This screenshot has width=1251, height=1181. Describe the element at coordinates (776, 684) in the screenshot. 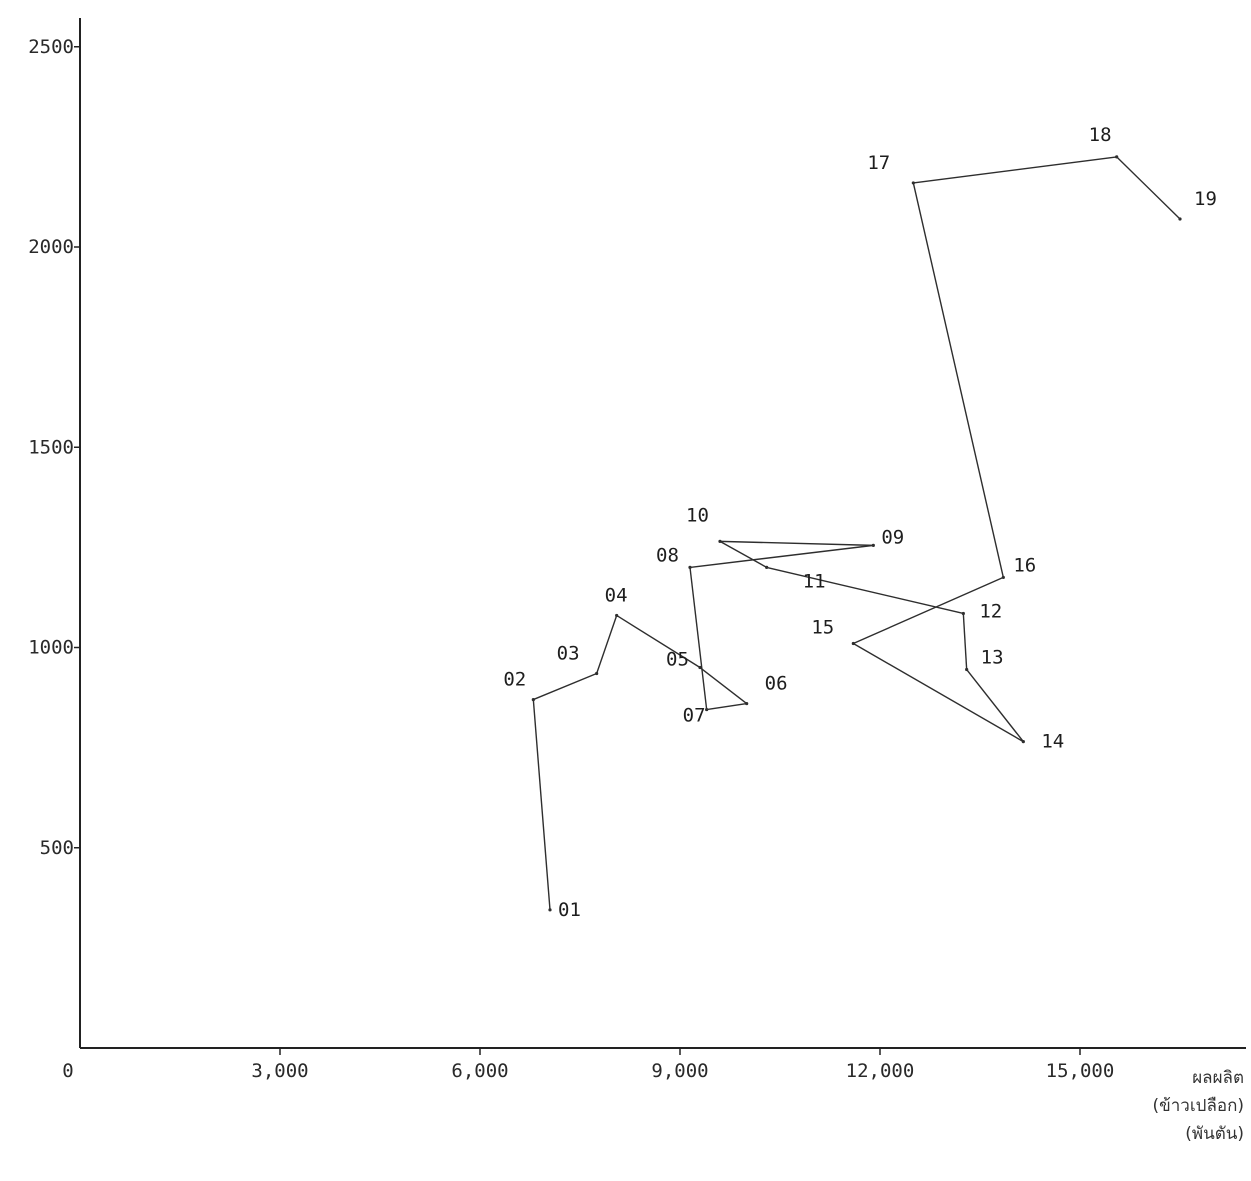

I see `data-point-label: 06` at that location.